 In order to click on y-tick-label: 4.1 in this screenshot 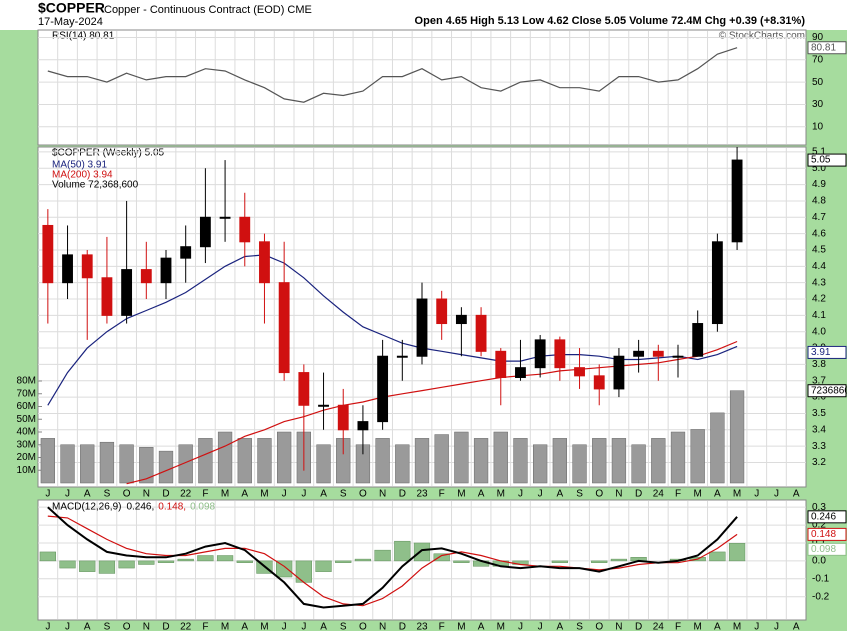, I will do `click(819, 315)`.